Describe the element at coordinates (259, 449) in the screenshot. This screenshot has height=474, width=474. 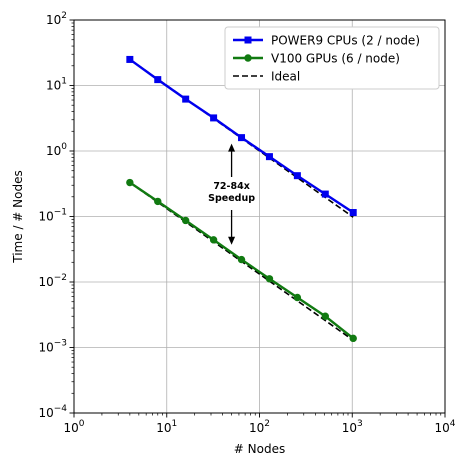
I see `x-axis-label: # Nodes` at that location.